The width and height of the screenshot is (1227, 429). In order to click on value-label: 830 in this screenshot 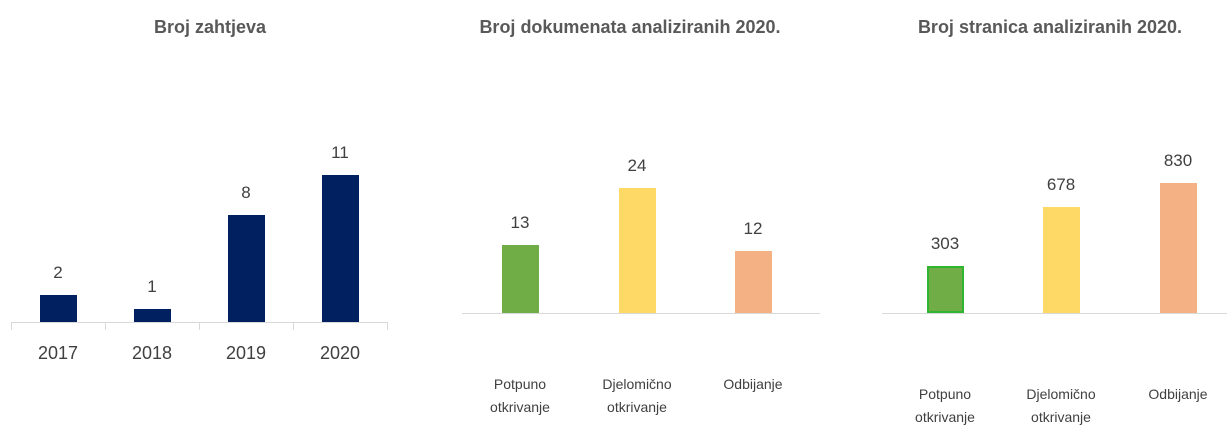, I will do `click(1178, 160)`.